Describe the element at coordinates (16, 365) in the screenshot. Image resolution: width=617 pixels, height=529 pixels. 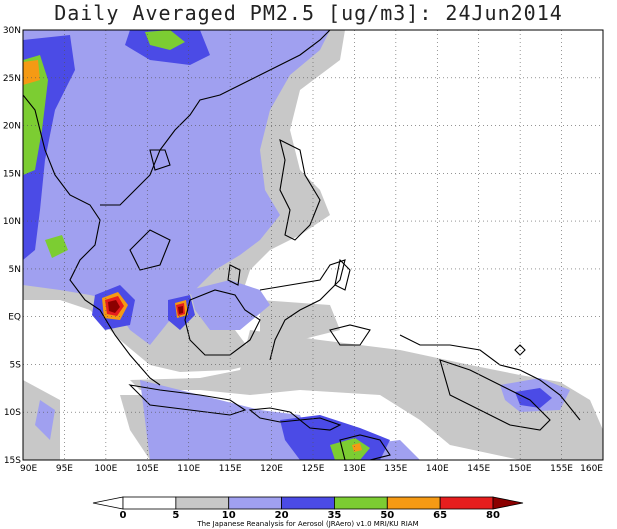
I see `lat-label: 5S` at that location.